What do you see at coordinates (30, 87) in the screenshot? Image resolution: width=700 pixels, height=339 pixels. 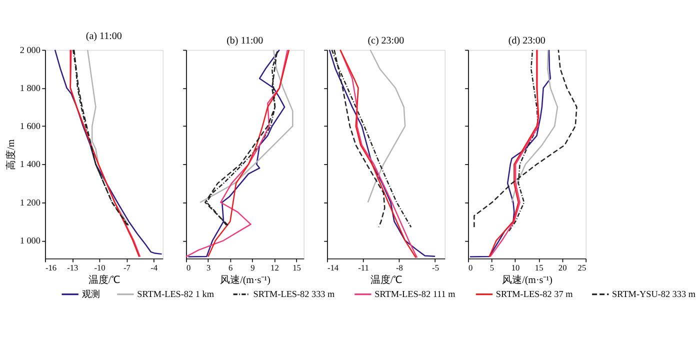 I see `y-tick-label: 1 800` at bounding box center [30, 87].